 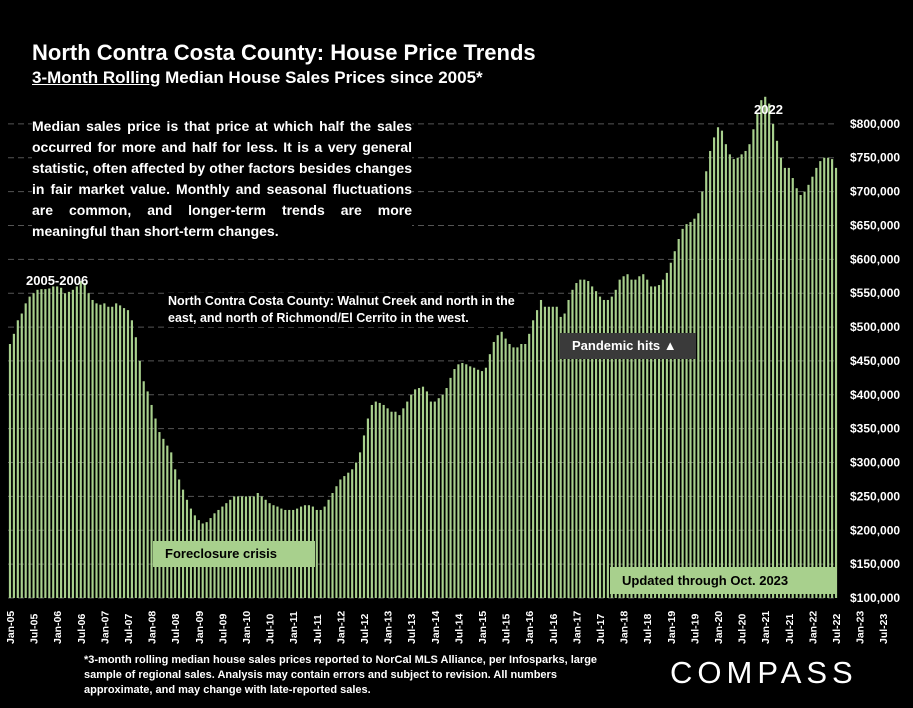 What do you see at coordinates (875, 530) in the screenshot?
I see `y-tick-label: $200,000` at bounding box center [875, 530].